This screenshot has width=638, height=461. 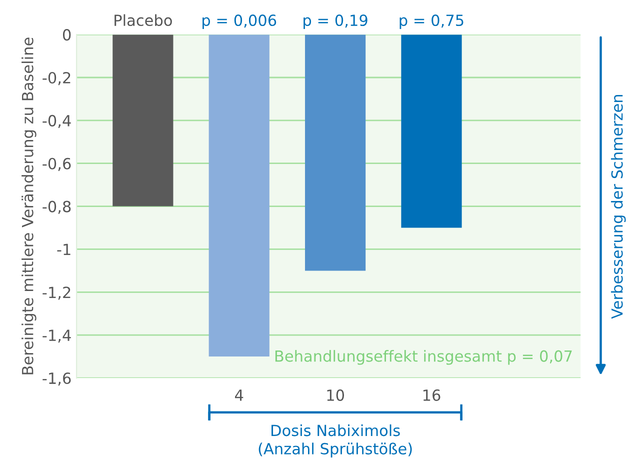 I want to click on x-tick-label: 10, so click(x=335, y=395).